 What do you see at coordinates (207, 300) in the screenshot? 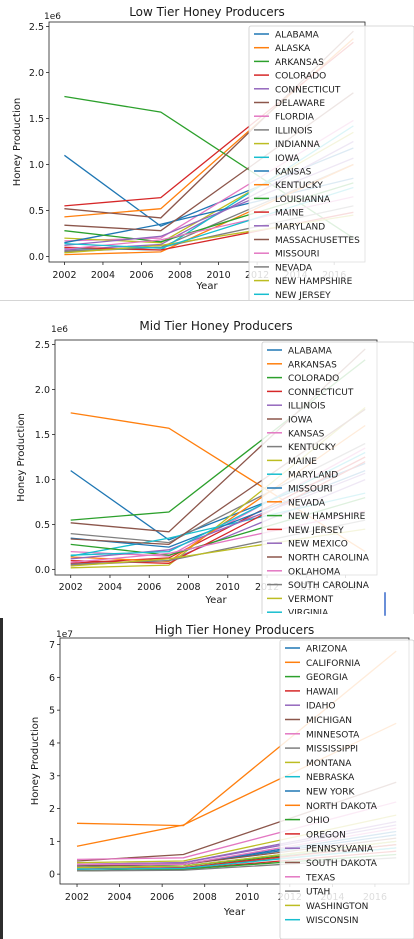
I see `panel-divider` at bounding box center [207, 300].